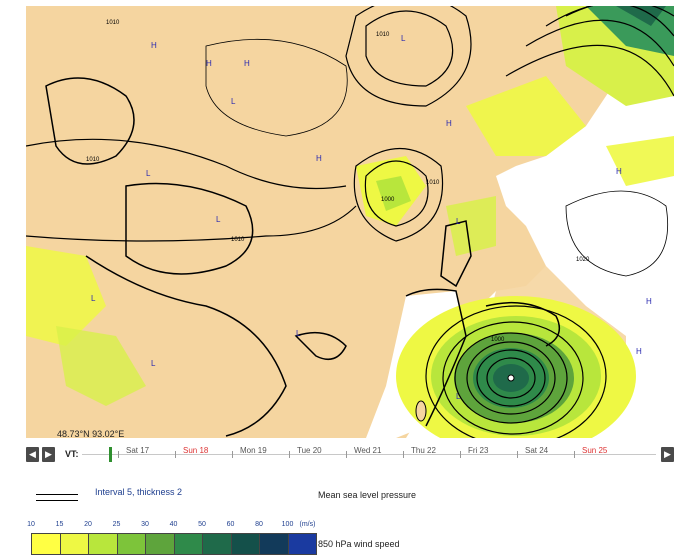 The width and height of the screenshot is (700, 560). What do you see at coordinates (423, 450) in the screenshot?
I see `timeline-day: Thu 22` at bounding box center [423, 450].